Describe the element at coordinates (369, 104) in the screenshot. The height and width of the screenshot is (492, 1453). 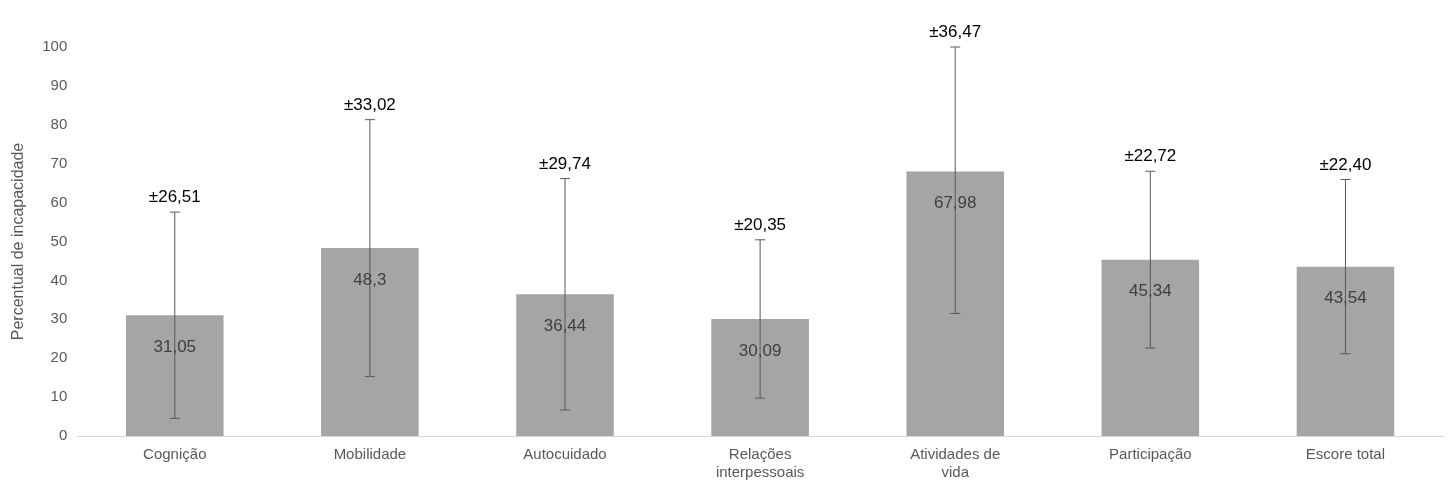
I see `annotation: ±33,02` at that location.